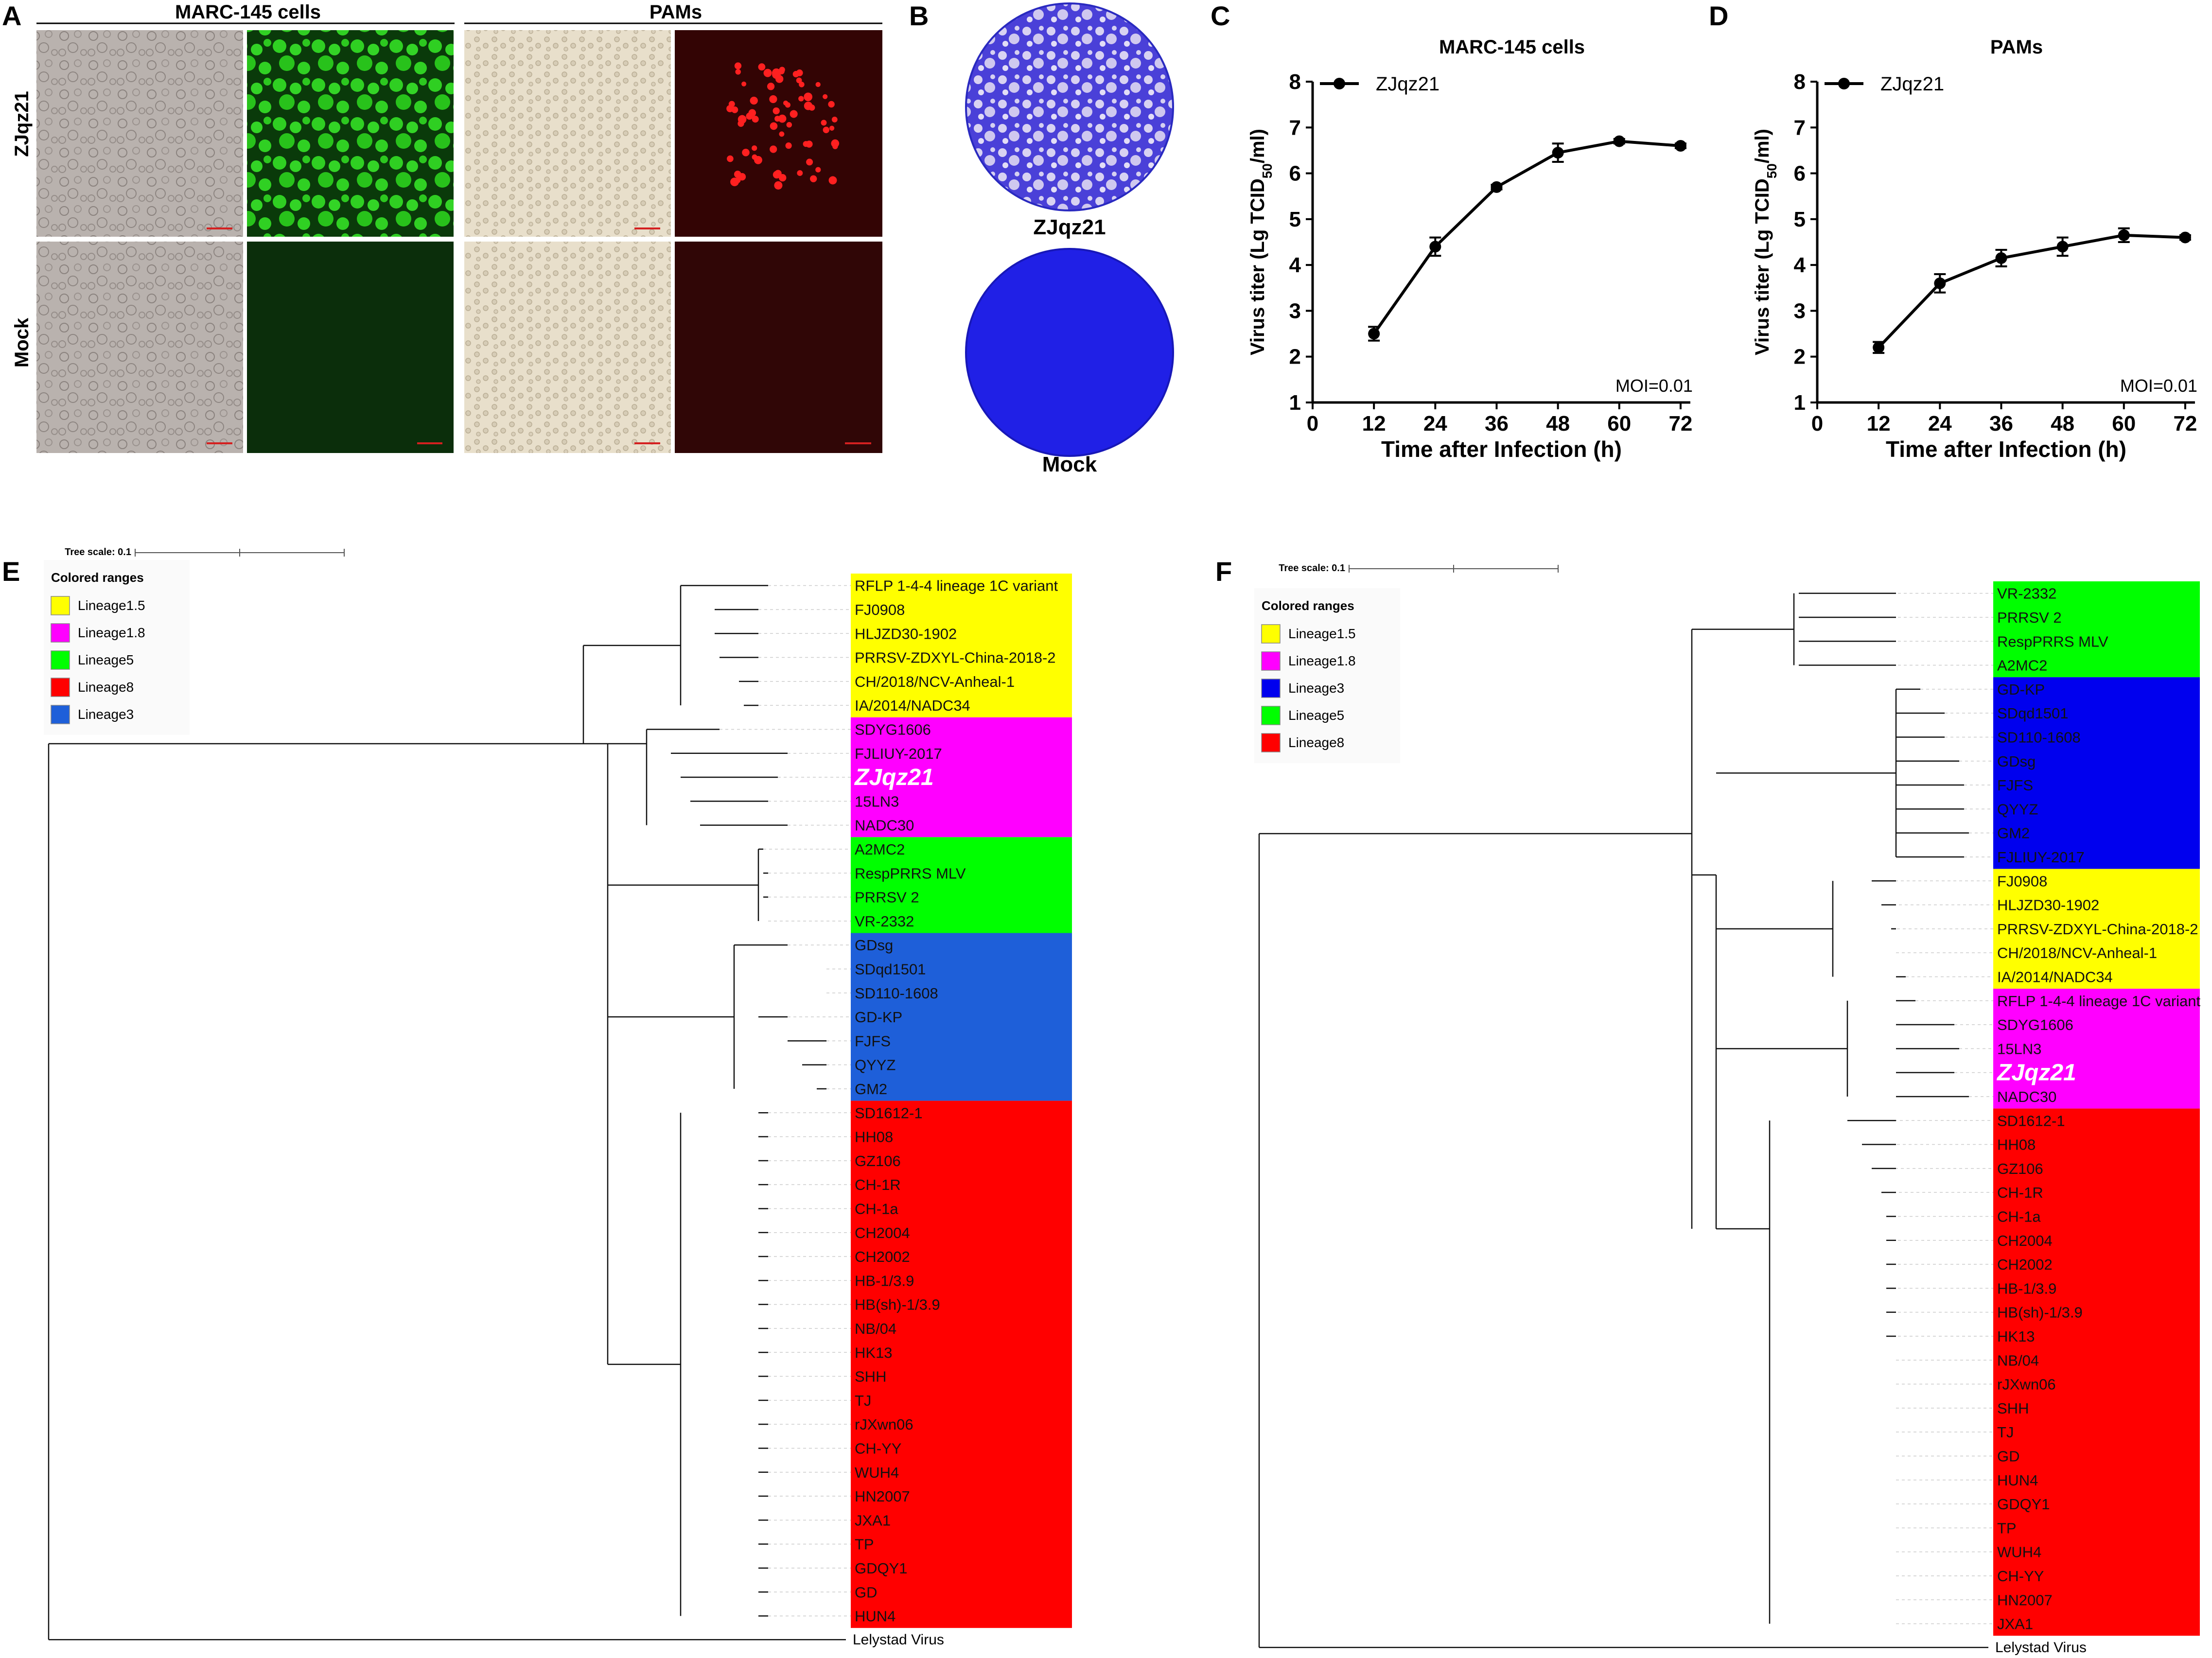  What do you see at coordinates (956, 585) in the screenshot?
I see `taxon-label: RFLP 1-4-4 lineage 1C variant` at bounding box center [956, 585].